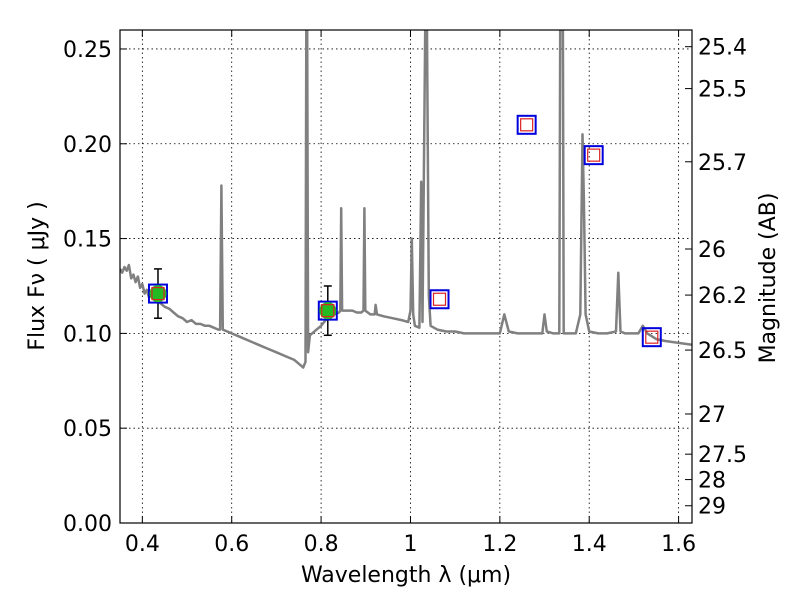 The width and height of the screenshot is (800, 600). Describe the element at coordinates (87, 240) in the screenshot. I see `y-tick-label: 0.15` at that location.